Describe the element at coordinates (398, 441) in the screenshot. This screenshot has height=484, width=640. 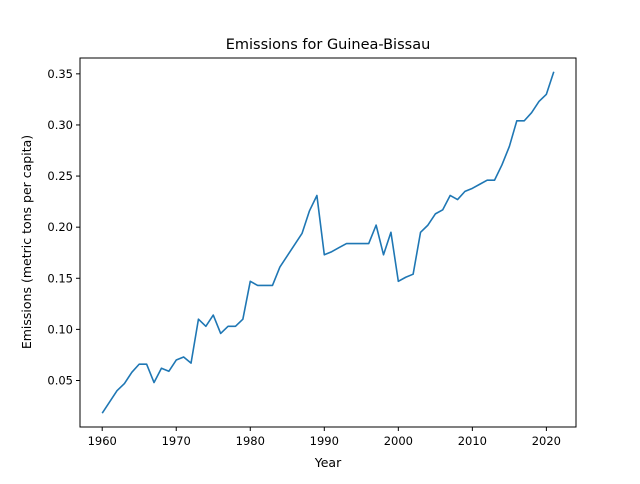
I see `x-tick-label: 2000` at that location.